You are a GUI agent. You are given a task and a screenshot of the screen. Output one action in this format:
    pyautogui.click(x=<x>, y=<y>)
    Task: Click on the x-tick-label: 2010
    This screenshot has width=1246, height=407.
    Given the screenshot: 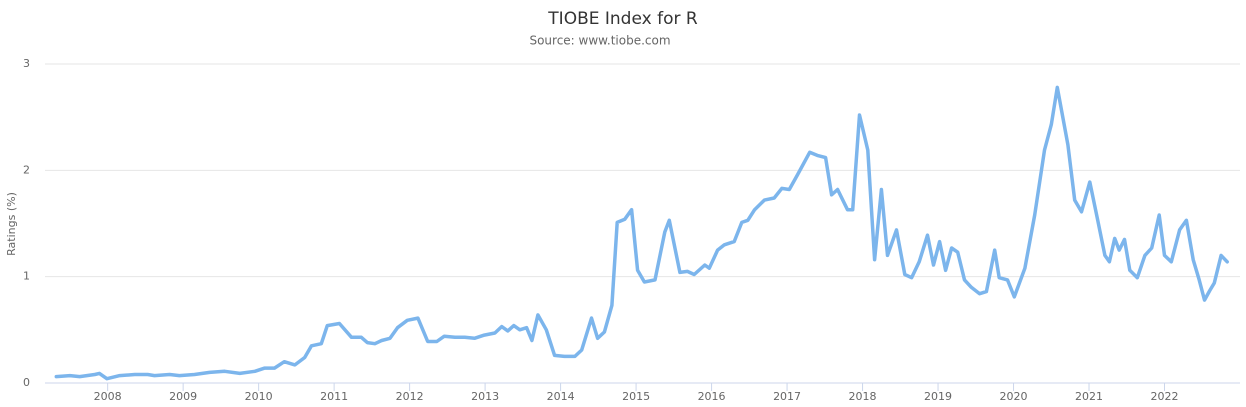 What is the action you would take?
    pyautogui.click(x=259, y=396)
    